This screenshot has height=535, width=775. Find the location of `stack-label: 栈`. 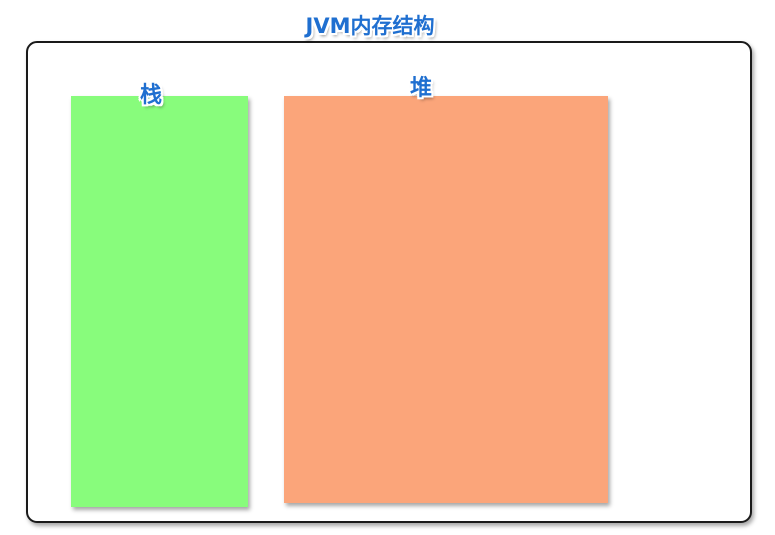

stack-label: 栈 is located at coordinates (151, 95).